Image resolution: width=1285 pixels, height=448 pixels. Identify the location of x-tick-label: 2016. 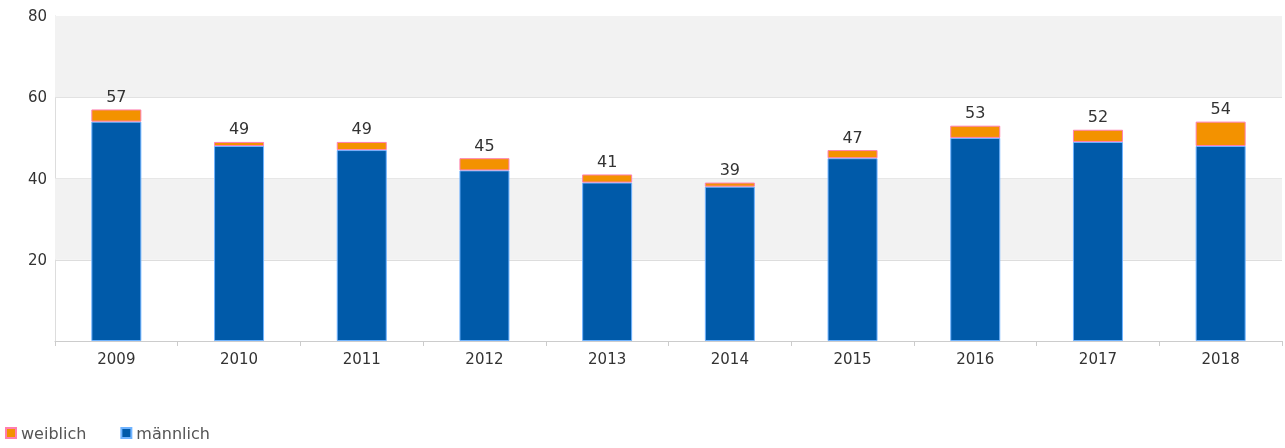
(975, 358).